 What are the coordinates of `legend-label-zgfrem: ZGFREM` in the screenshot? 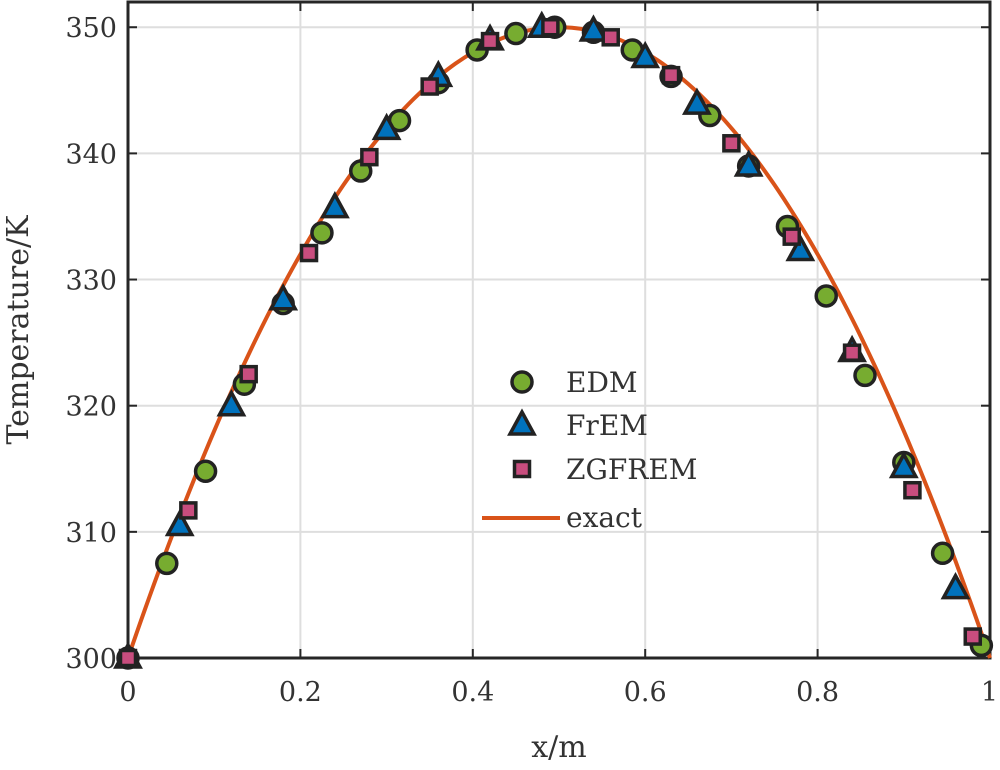 It's located at (631, 469).